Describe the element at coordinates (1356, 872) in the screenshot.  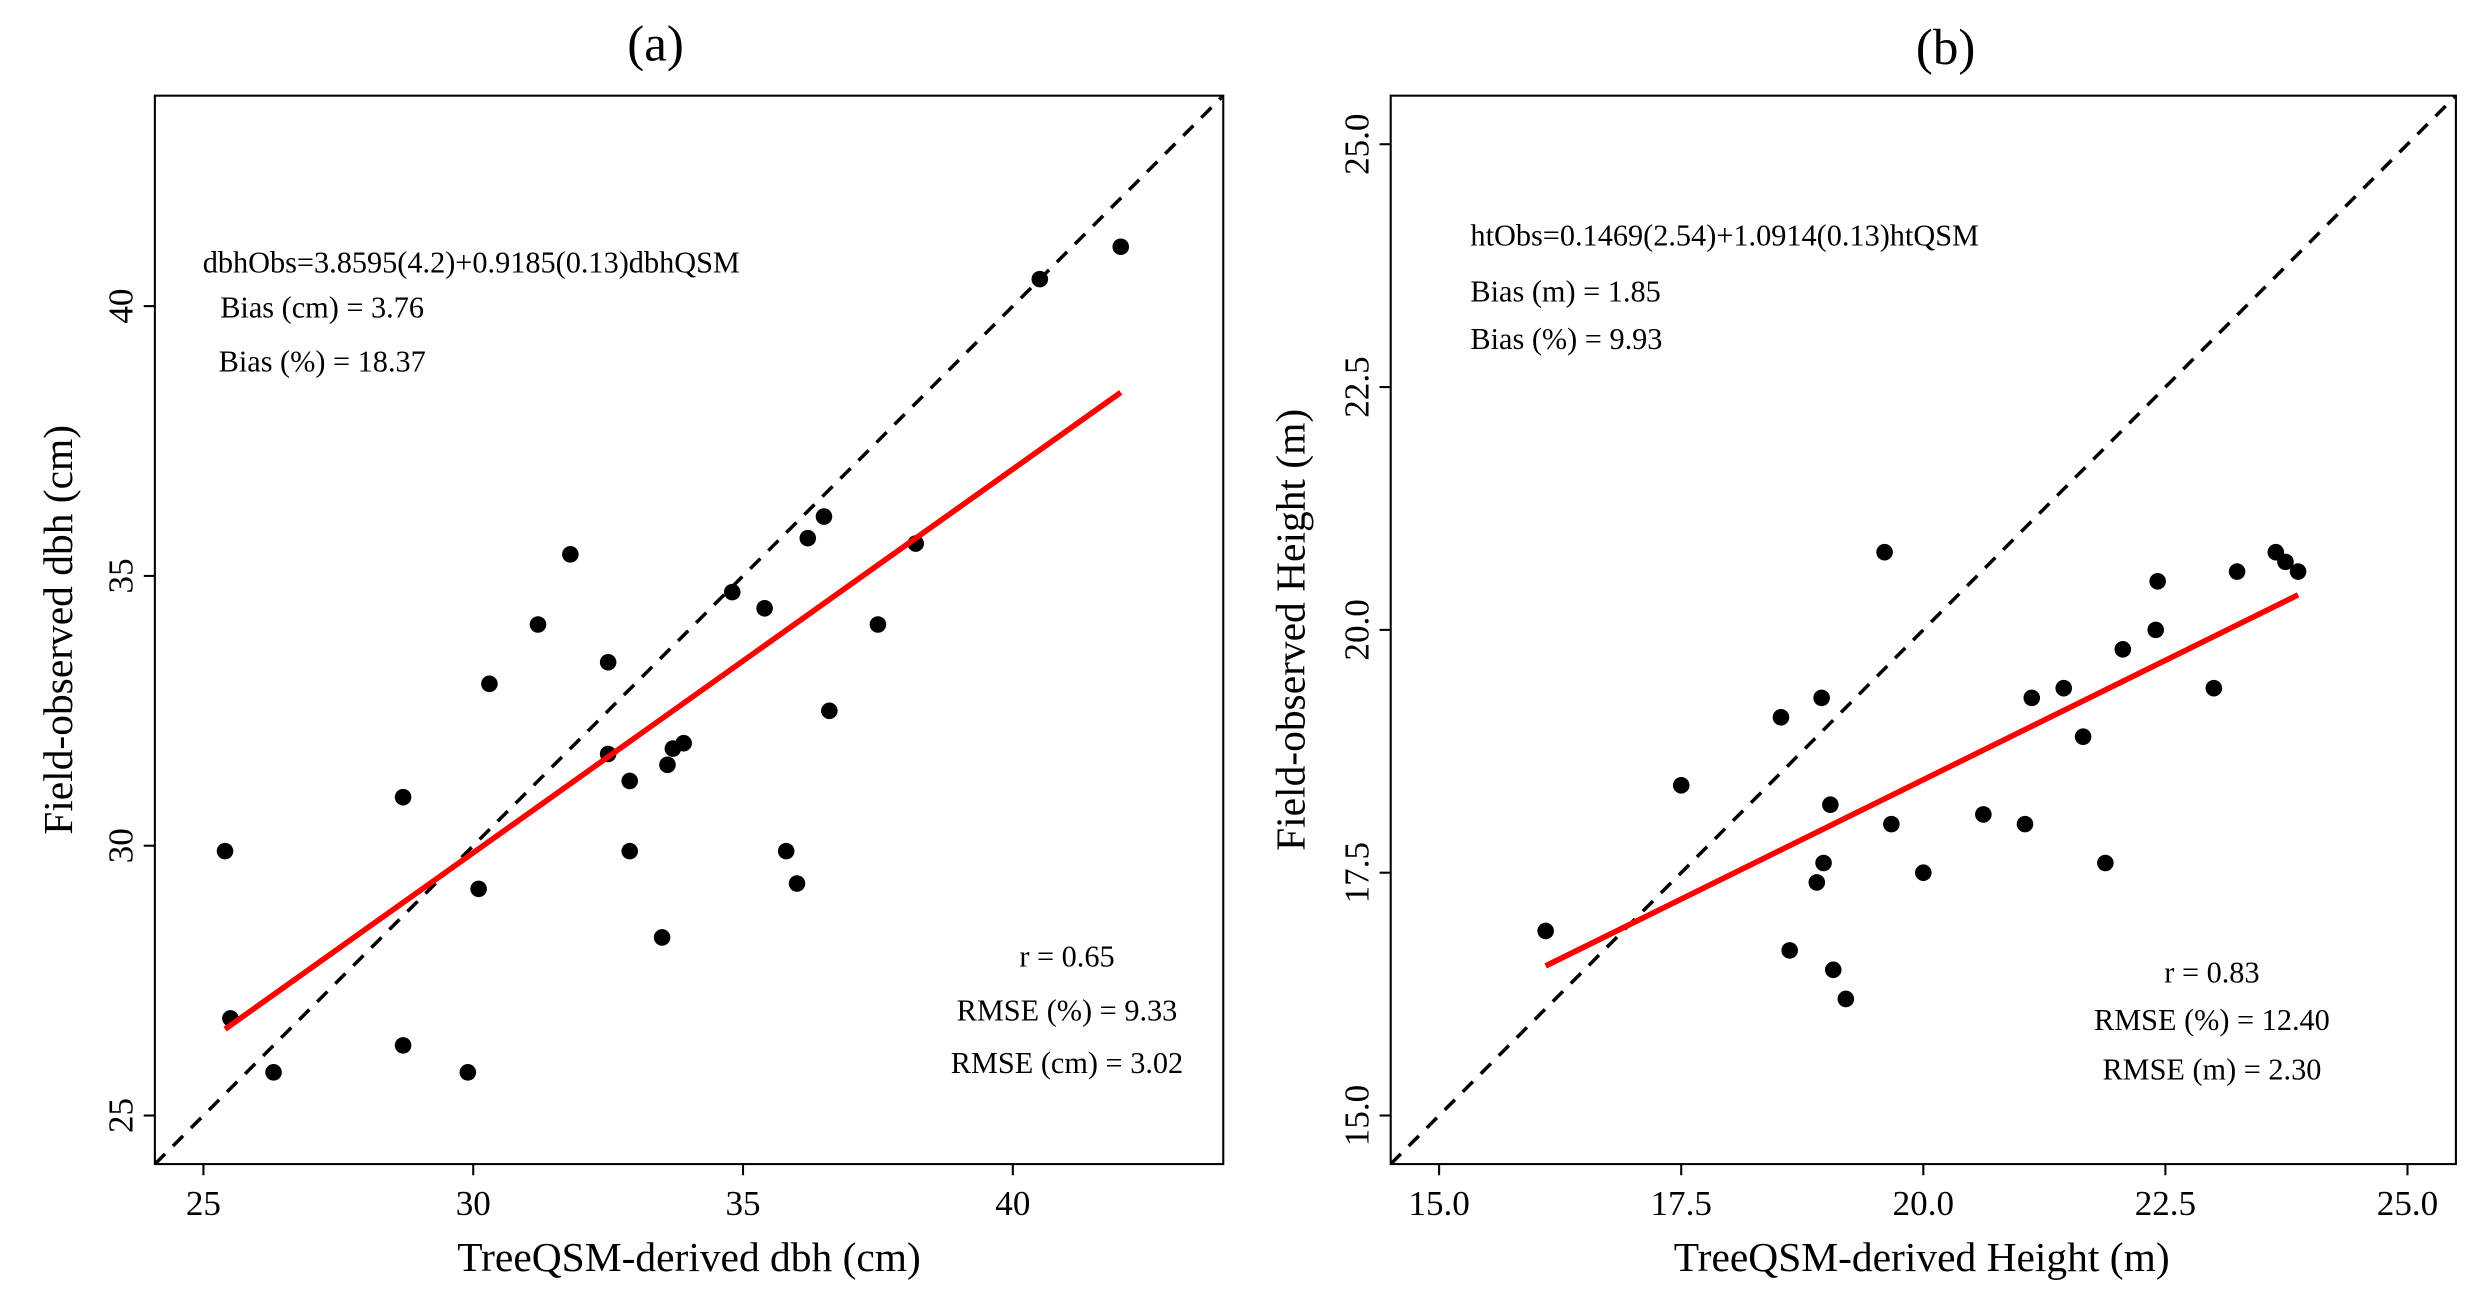
I see `panel-b-y-tick-label: 17.5` at that location.